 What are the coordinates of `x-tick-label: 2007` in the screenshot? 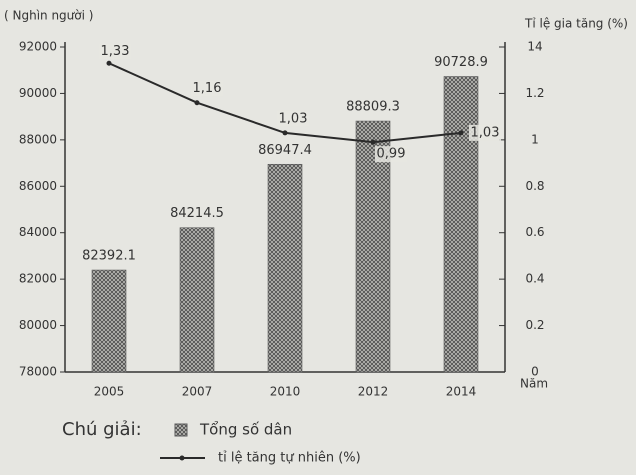 It's located at (197, 392).